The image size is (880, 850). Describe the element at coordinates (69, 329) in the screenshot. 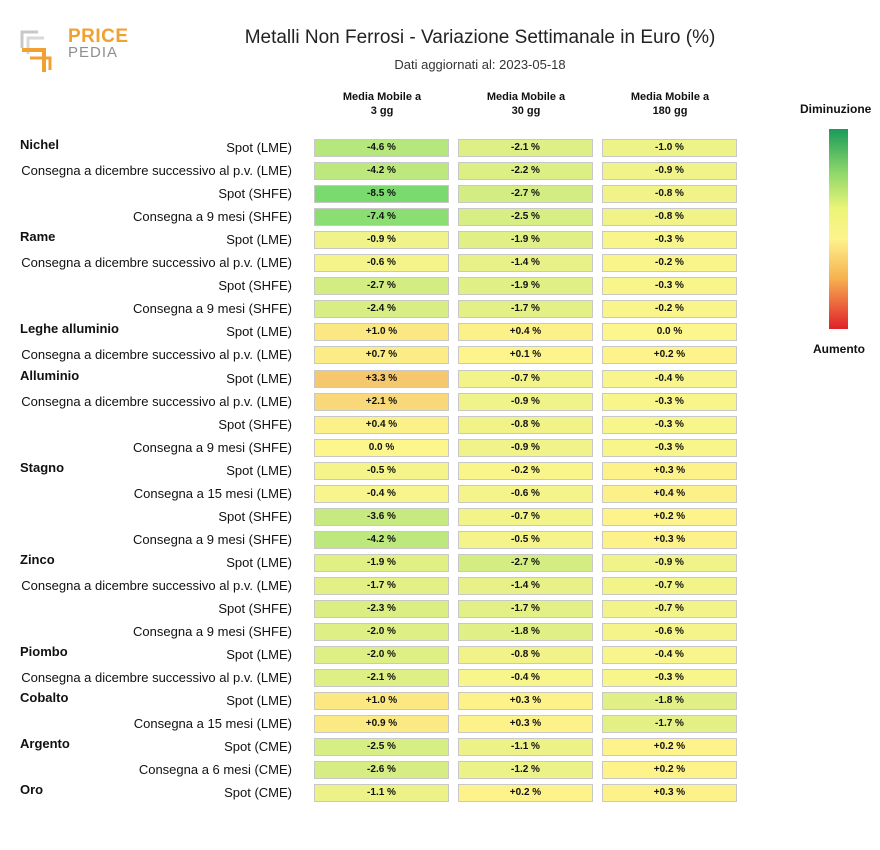

I see `metal-name: Leghe alluminio` at that location.